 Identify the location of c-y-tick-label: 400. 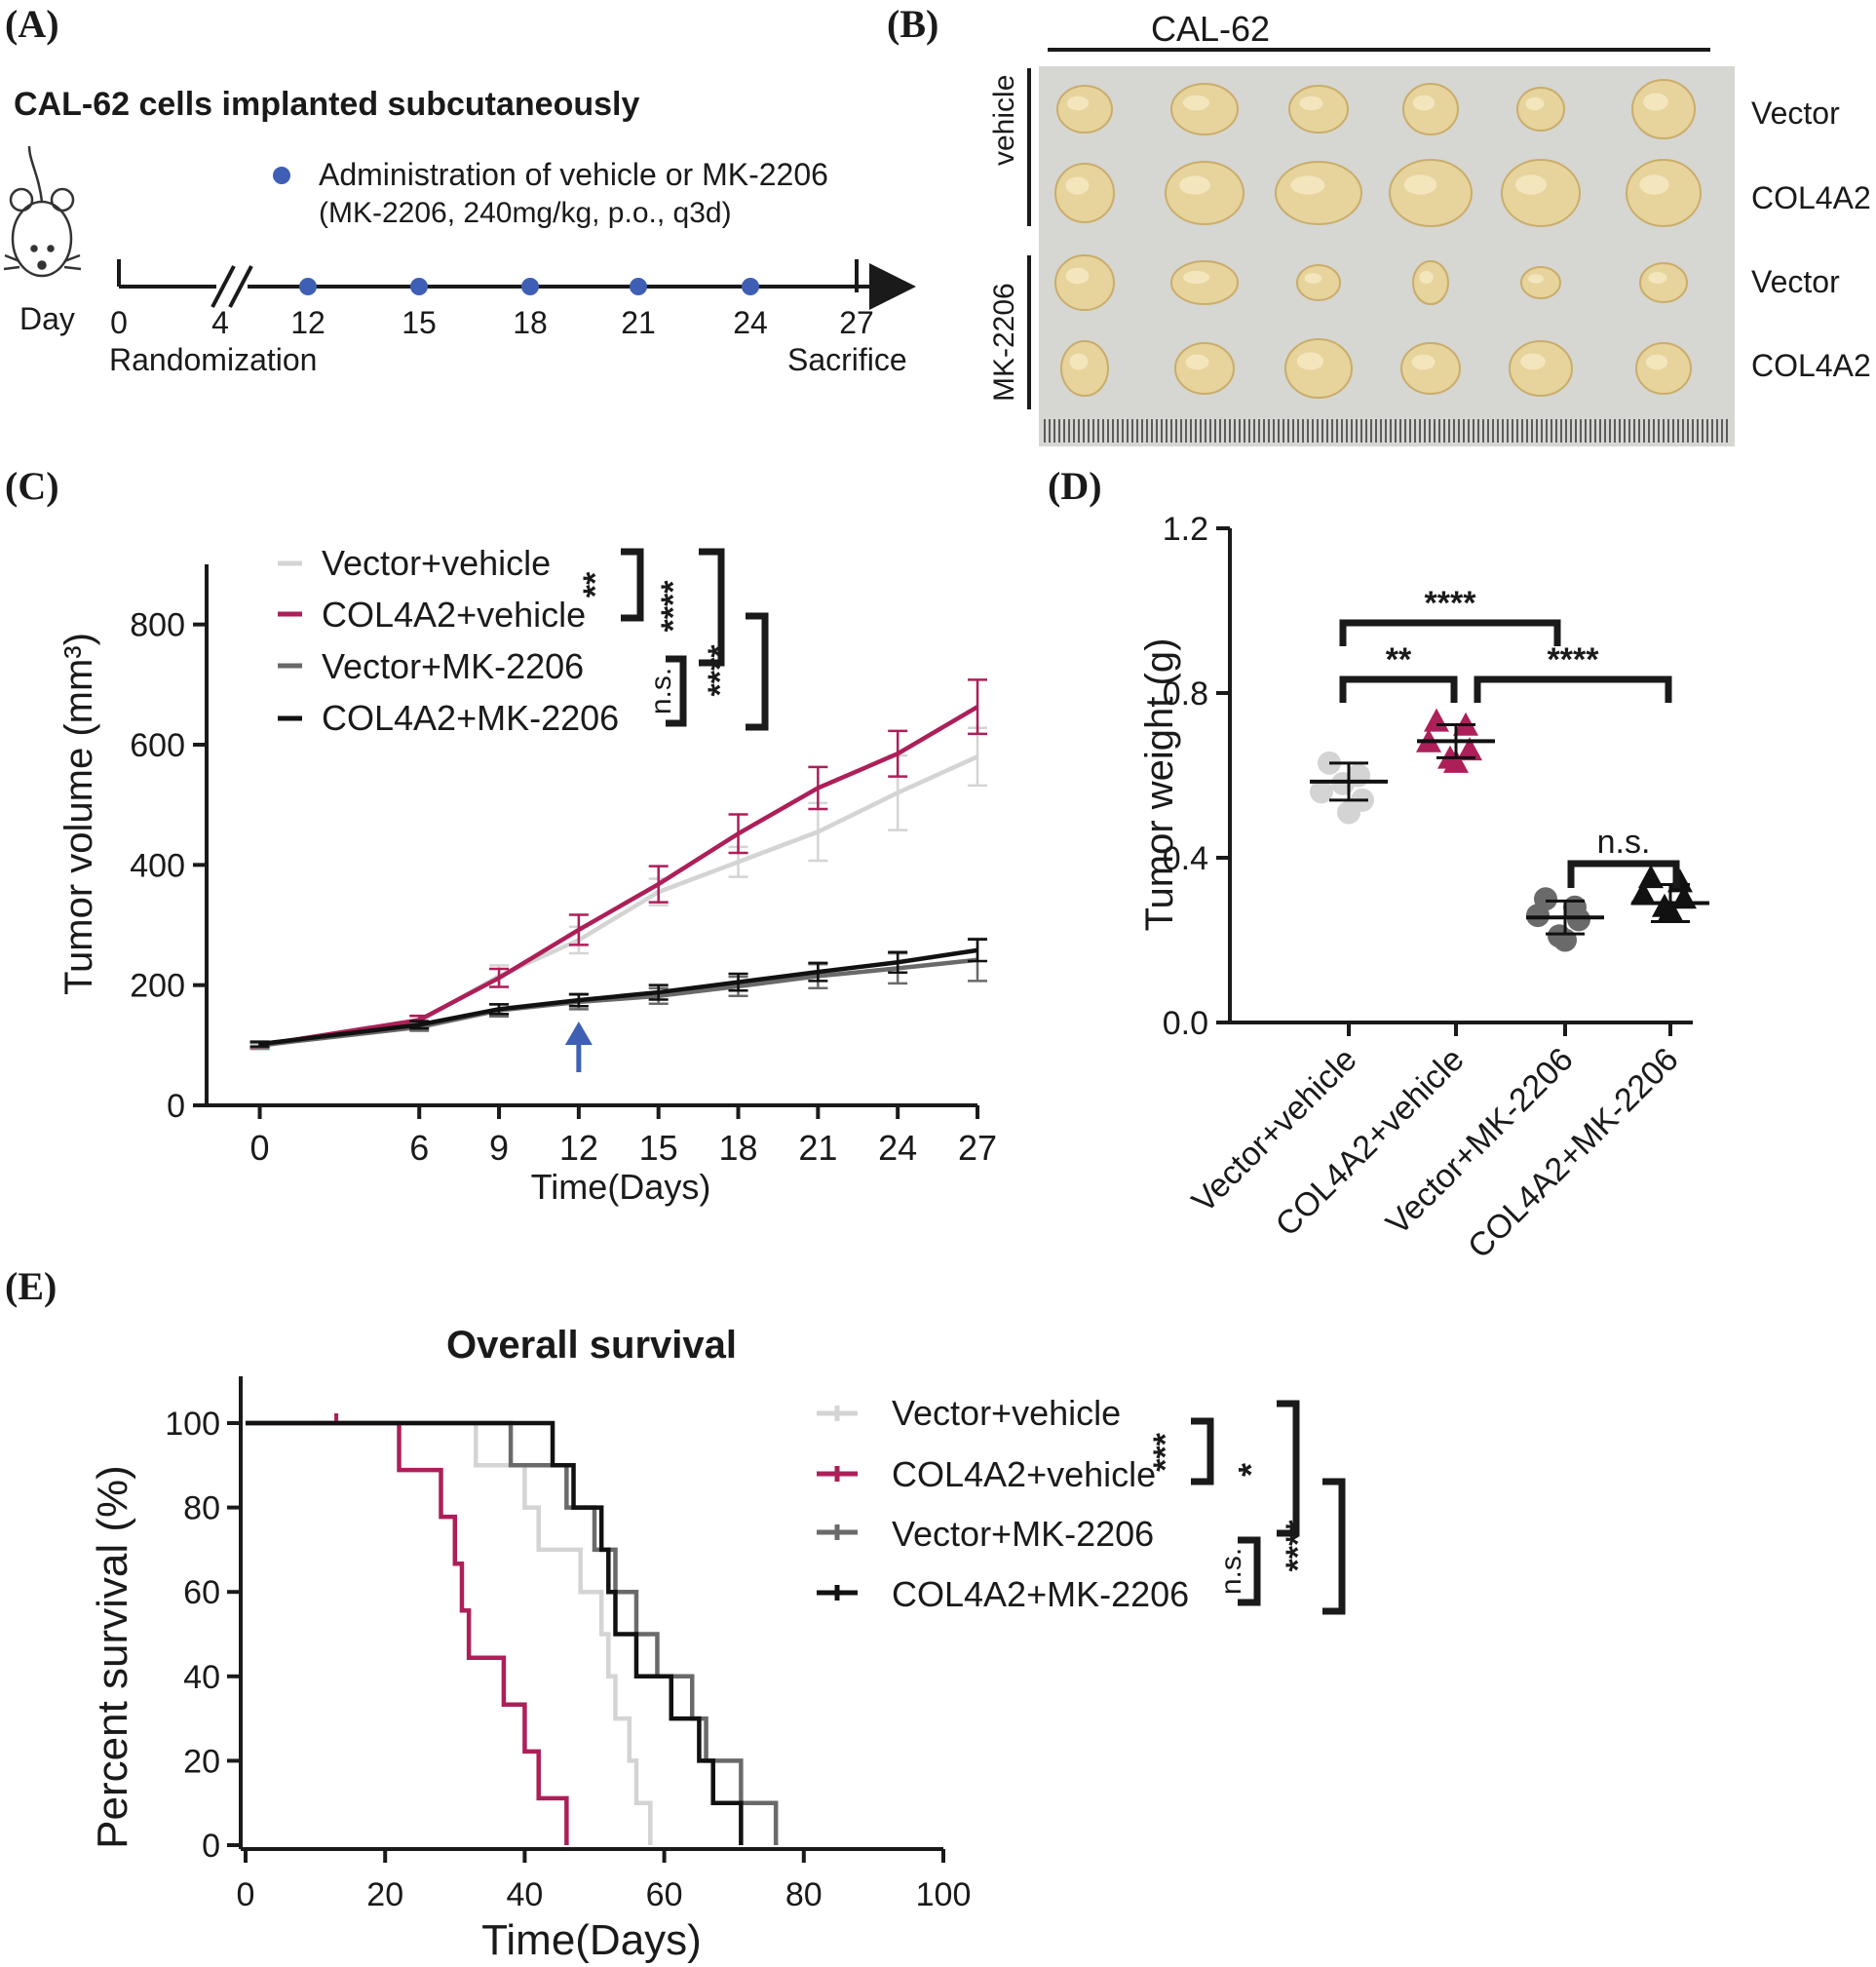
(157, 865).